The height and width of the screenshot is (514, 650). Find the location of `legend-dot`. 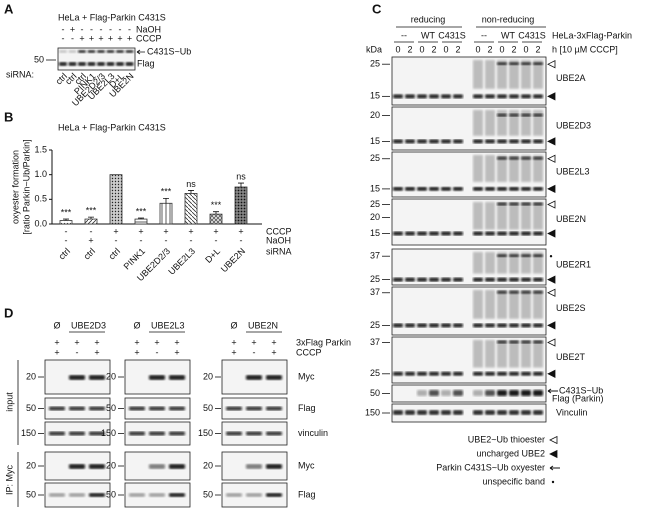

legend-dot is located at coordinates (553, 482).